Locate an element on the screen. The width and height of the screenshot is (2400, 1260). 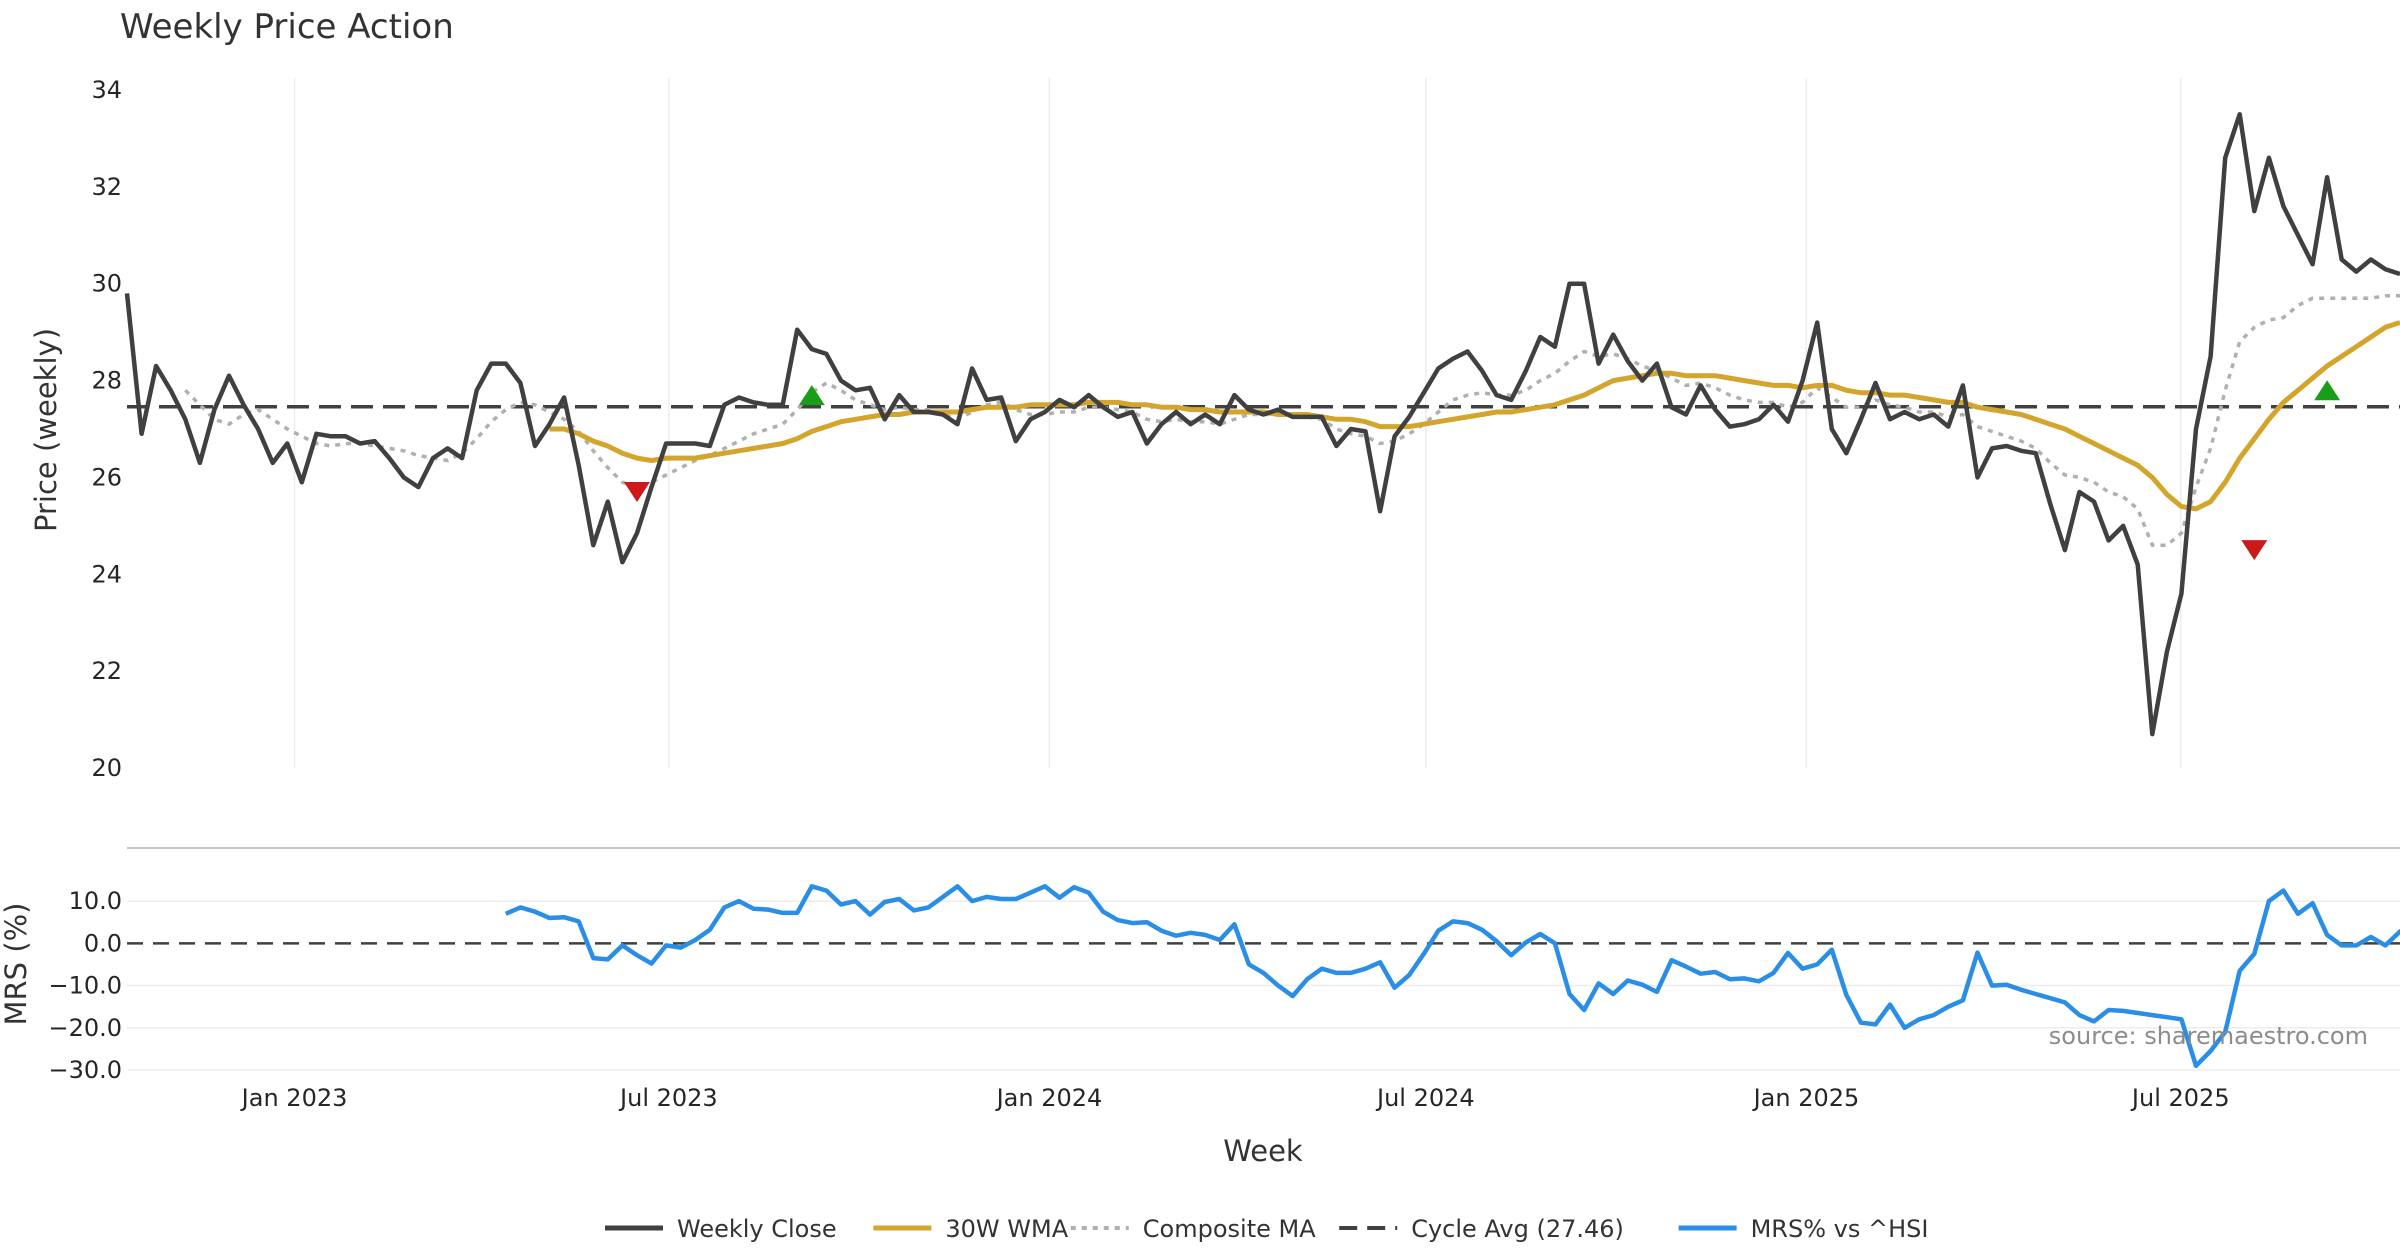
mrs-ytick-3: 0.0 is located at coordinates (103, 943).